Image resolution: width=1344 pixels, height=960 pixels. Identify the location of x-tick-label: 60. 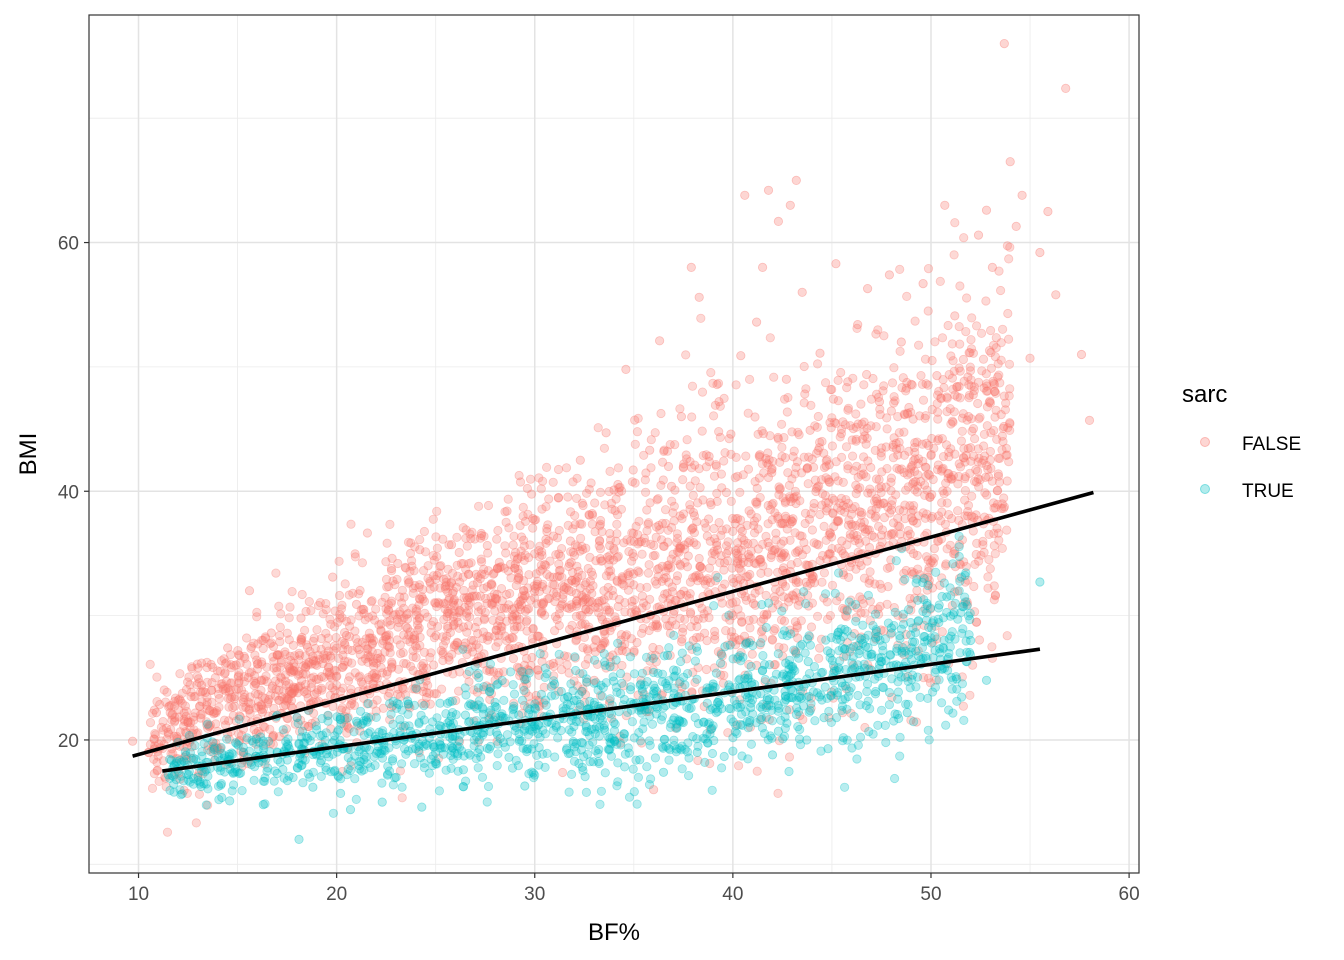
(1129, 894).